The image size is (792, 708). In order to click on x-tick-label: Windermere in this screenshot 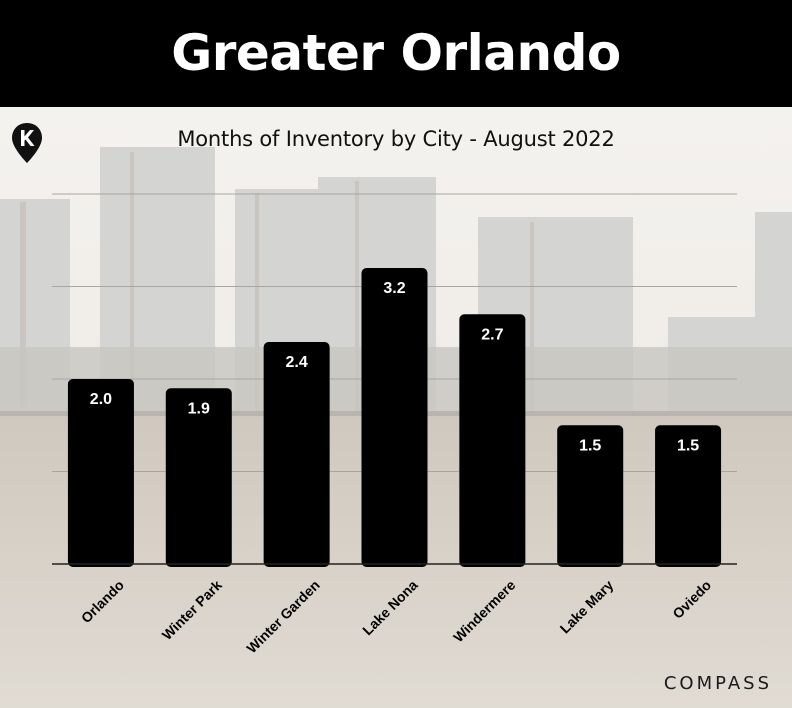, I will do `click(484, 611)`.